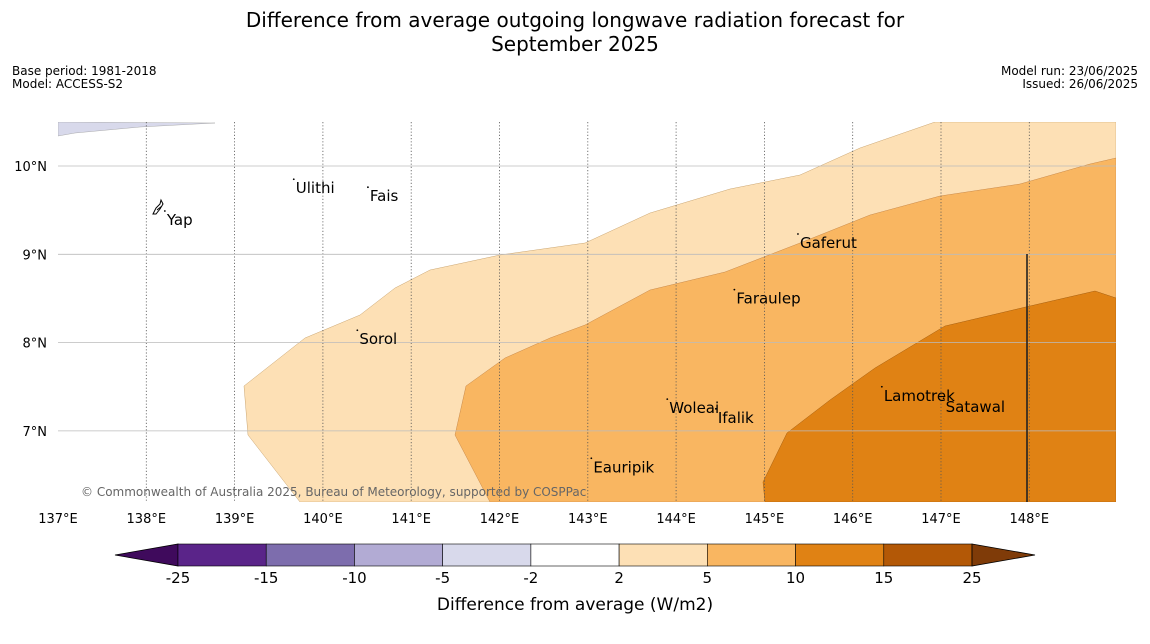 The height and width of the screenshot is (644, 1150). Describe the element at coordinates (619, 578) in the screenshot. I see `colorbar-tick-label: 2` at that location.